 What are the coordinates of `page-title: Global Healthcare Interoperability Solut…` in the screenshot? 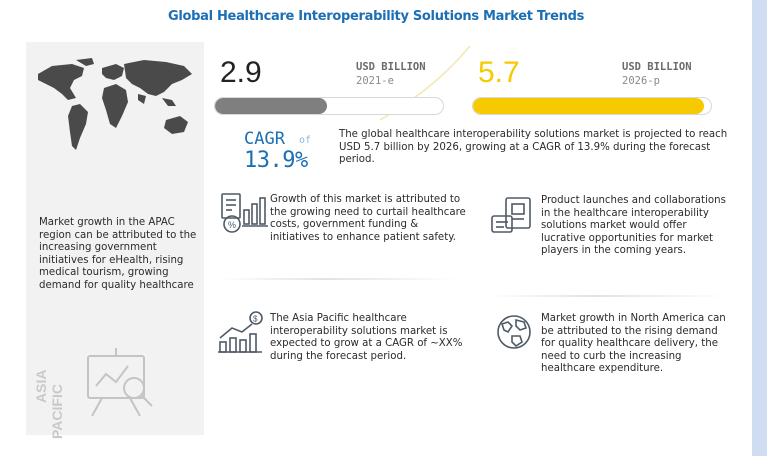 It's located at (376, 16).